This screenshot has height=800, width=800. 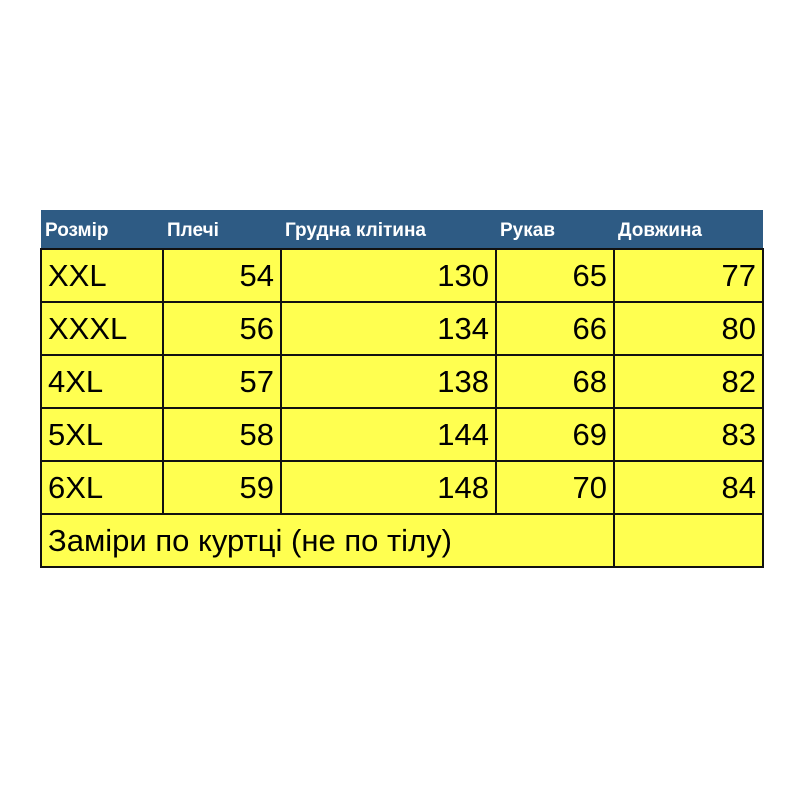 I want to click on note-row: Заміри по куртці (не по тілу), so click(x=402, y=540).